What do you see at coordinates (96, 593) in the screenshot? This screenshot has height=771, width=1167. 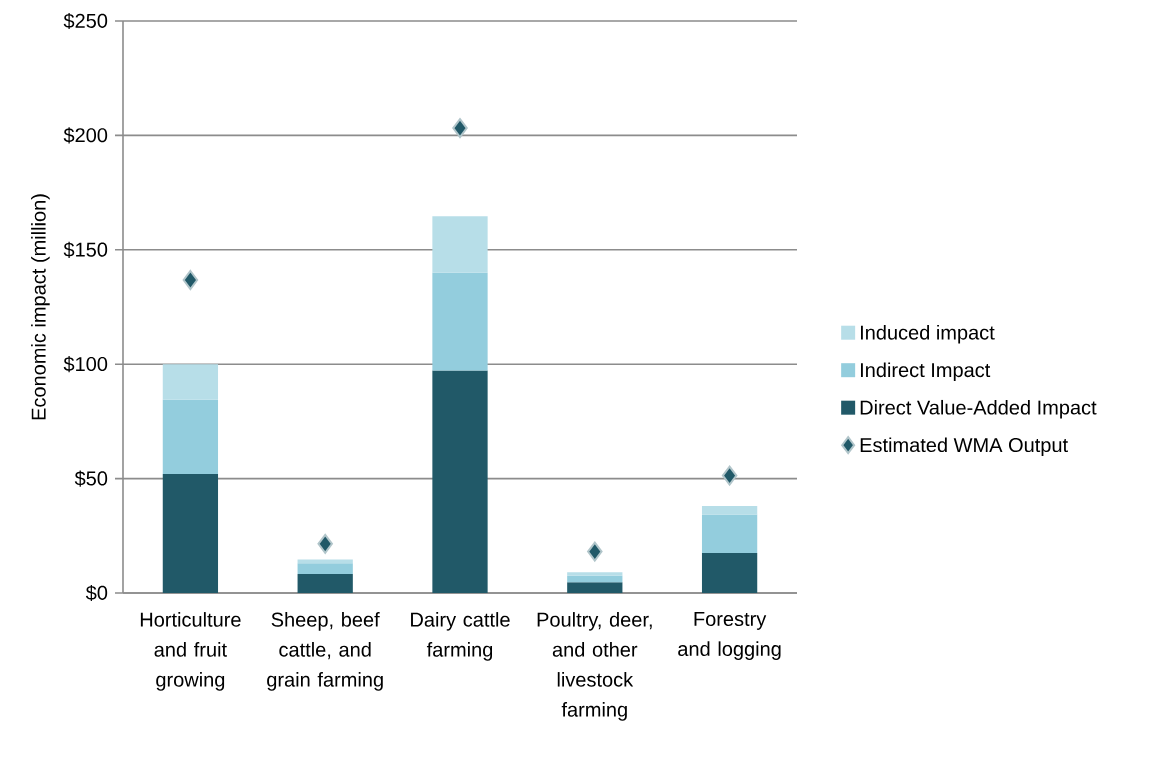 I see `y-tick-label: $0` at bounding box center [96, 593].